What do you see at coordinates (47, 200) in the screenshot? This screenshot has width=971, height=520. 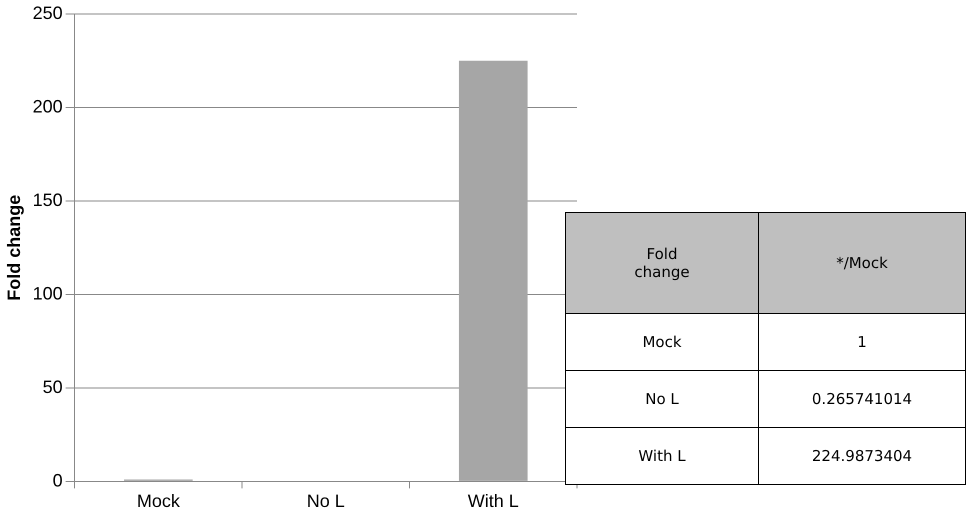 I see `y-tick-label: 150` at bounding box center [47, 200].